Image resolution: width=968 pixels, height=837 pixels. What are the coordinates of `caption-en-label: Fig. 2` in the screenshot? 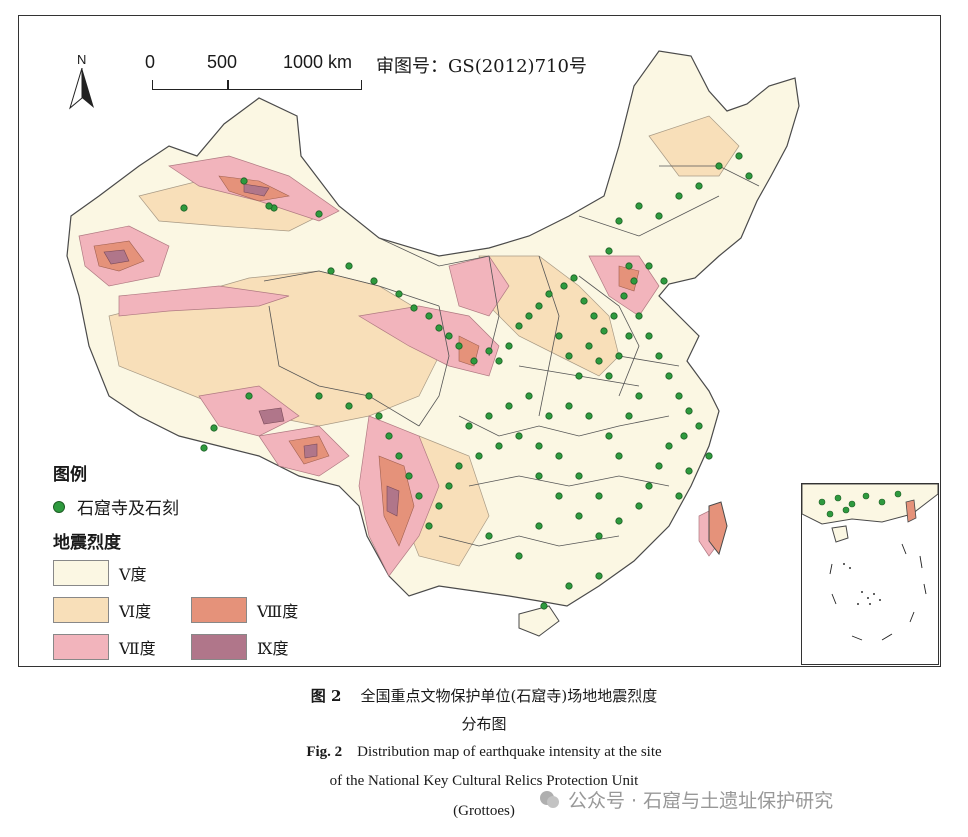 It's located at (324, 752).